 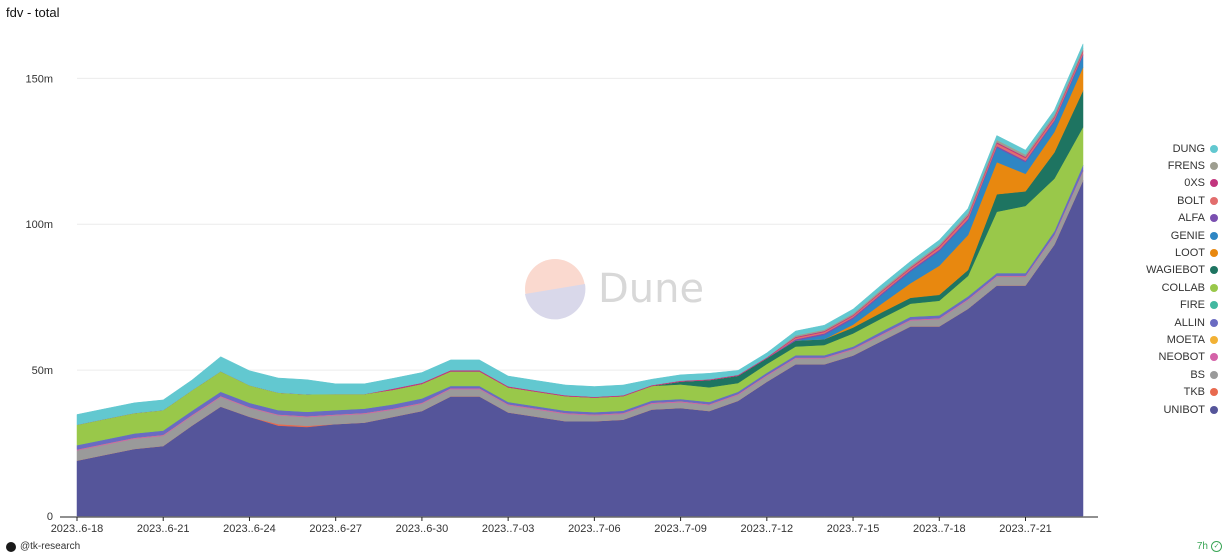 What do you see at coordinates (1194, 392) in the screenshot?
I see `legend-label: TKB` at bounding box center [1194, 392].